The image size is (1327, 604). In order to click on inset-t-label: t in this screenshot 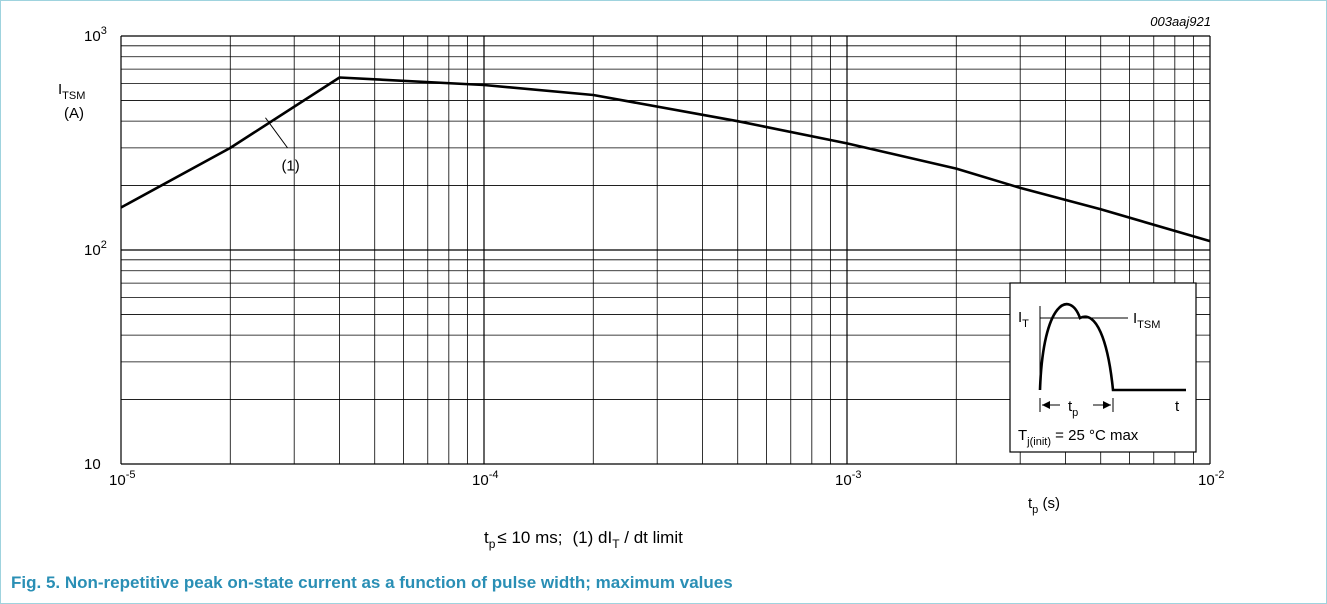, I will do `click(1177, 406)`.